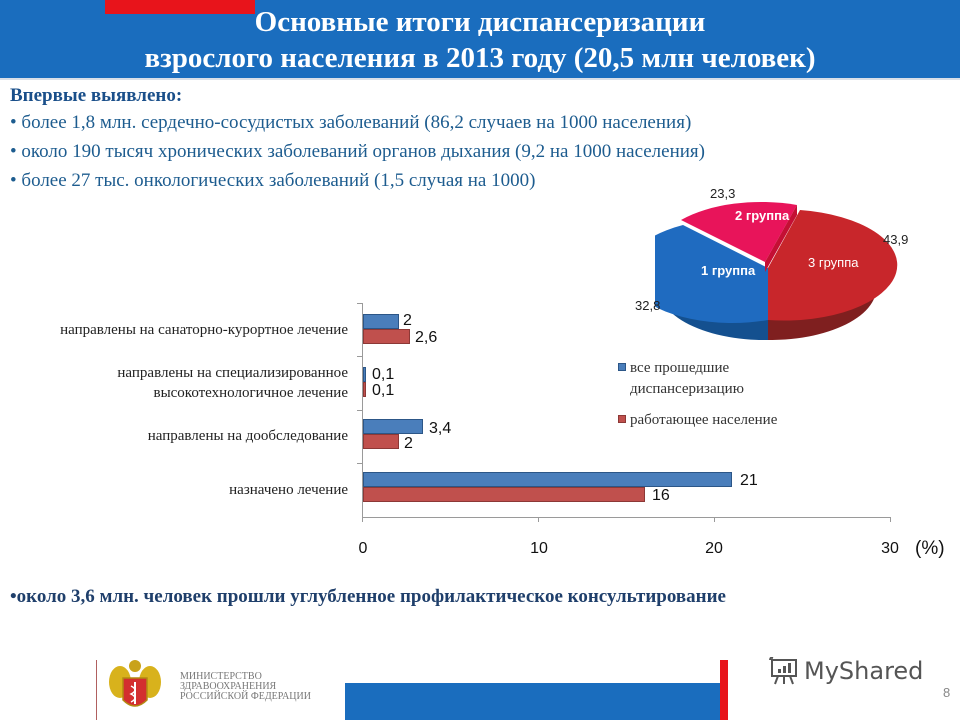 The height and width of the screenshot is (720, 960). Describe the element at coordinates (288, 490) in the screenshot. I see `category-label: назначено лечение` at that location.